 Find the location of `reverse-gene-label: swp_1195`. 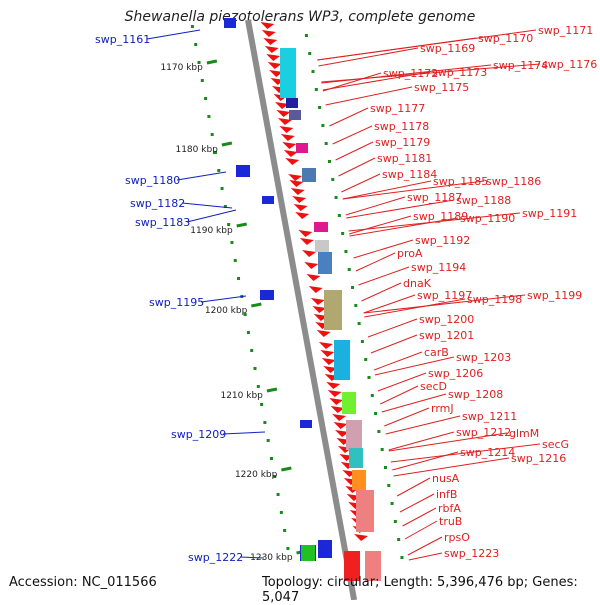

reverse-gene-label: swp_1195 is located at coordinates (176, 302).